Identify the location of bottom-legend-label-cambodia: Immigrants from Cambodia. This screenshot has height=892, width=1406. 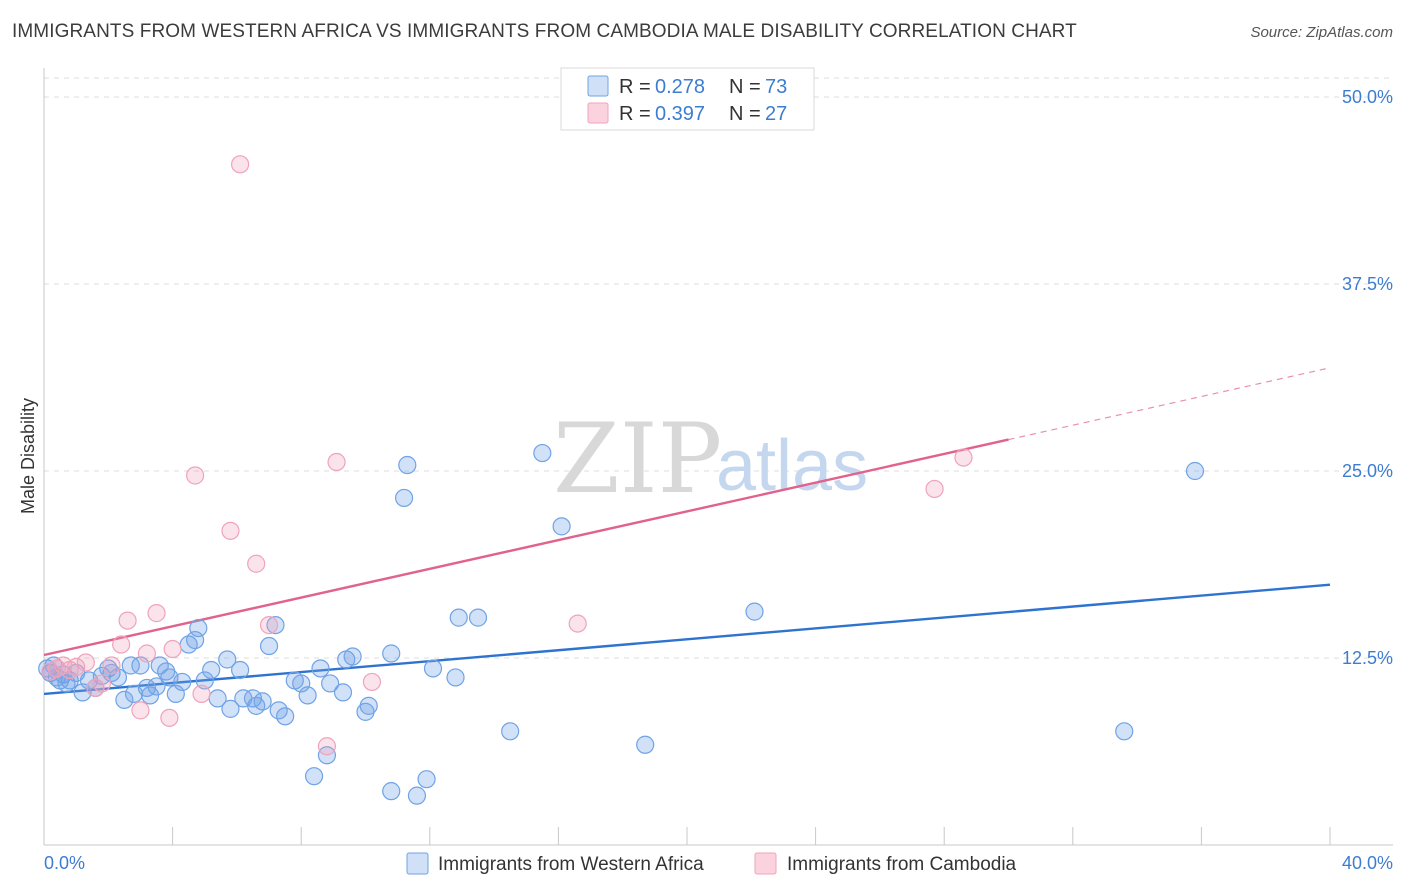
(902, 864).